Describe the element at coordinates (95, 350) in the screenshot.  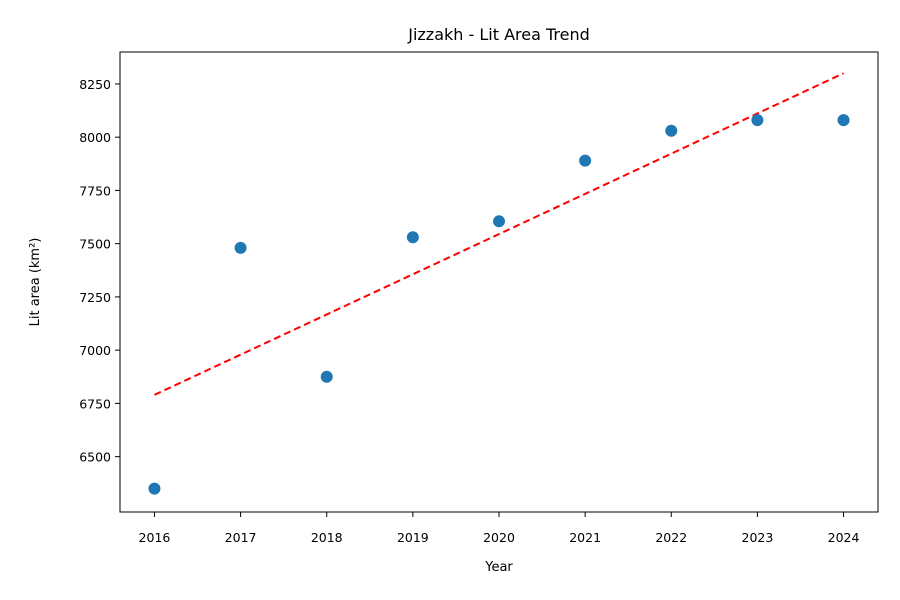
I see `y-tick-label: 7000` at that location.